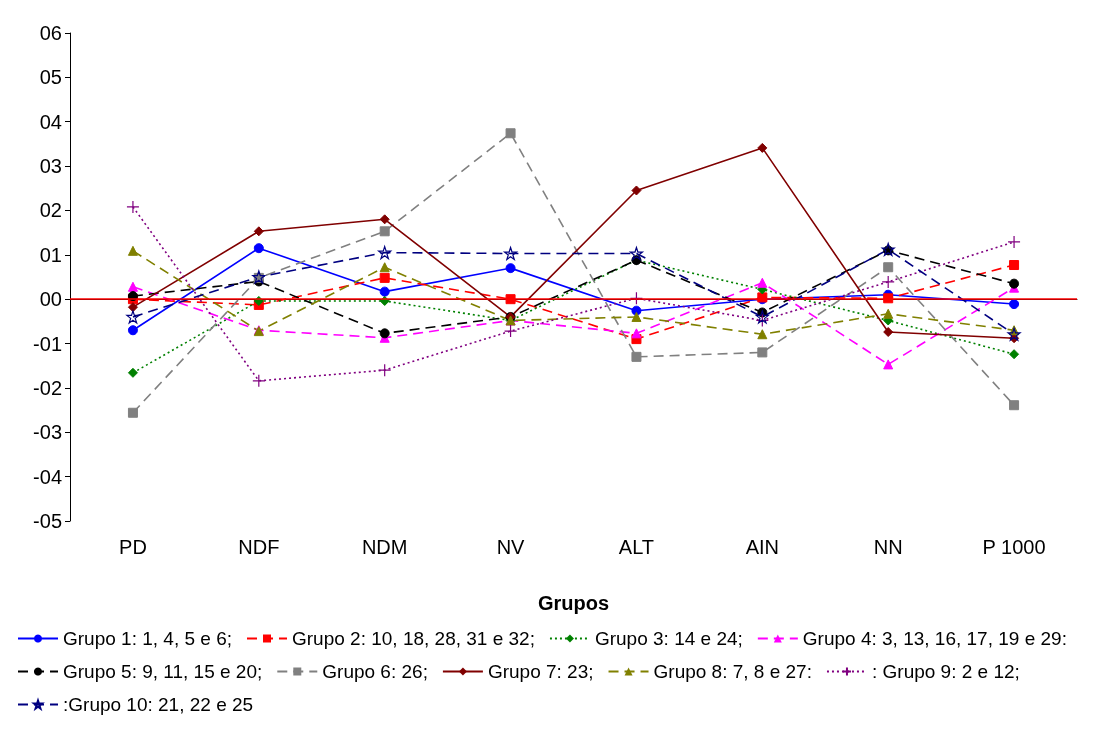 The height and width of the screenshot is (729, 1097). What do you see at coordinates (47, 387) in the screenshot?
I see `y-tick-label: -02` at bounding box center [47, 387].